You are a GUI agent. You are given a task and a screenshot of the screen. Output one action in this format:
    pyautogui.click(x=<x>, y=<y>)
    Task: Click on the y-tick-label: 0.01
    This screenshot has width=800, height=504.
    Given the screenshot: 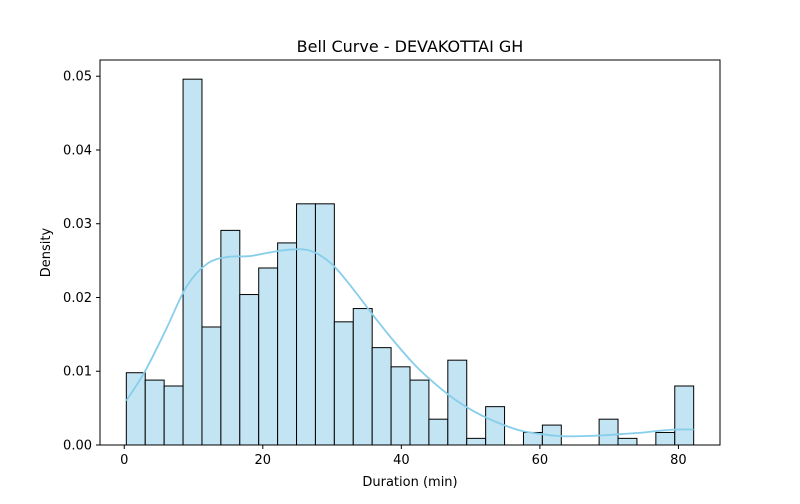 What is the action you would take?
    pyautogui.click(x=77, y=372)
    